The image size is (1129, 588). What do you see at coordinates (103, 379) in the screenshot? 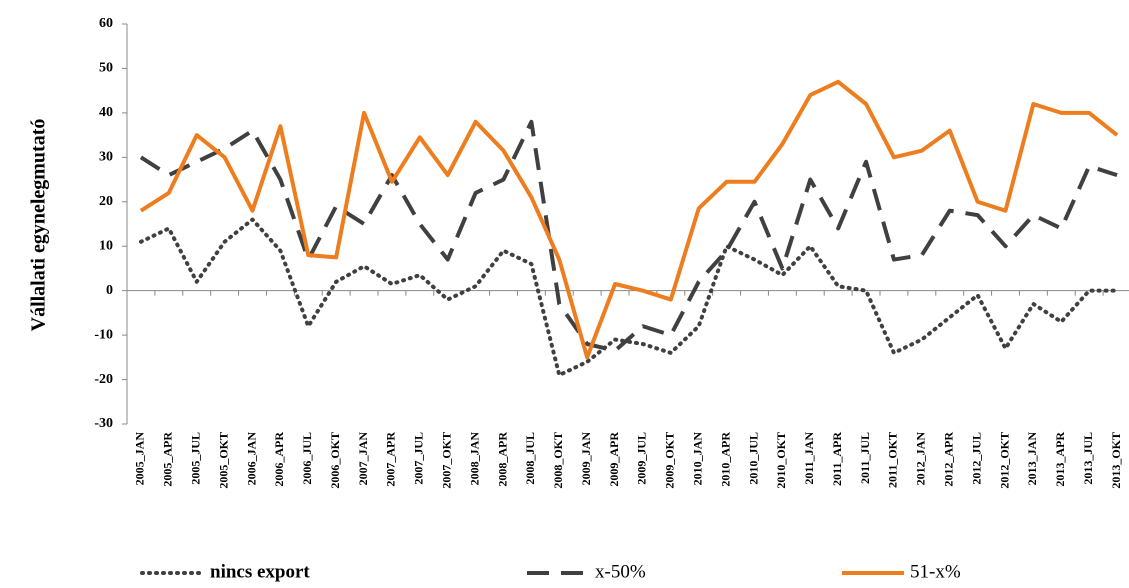
I see `y-tick-label: -20` at bounding box center [103, 379].